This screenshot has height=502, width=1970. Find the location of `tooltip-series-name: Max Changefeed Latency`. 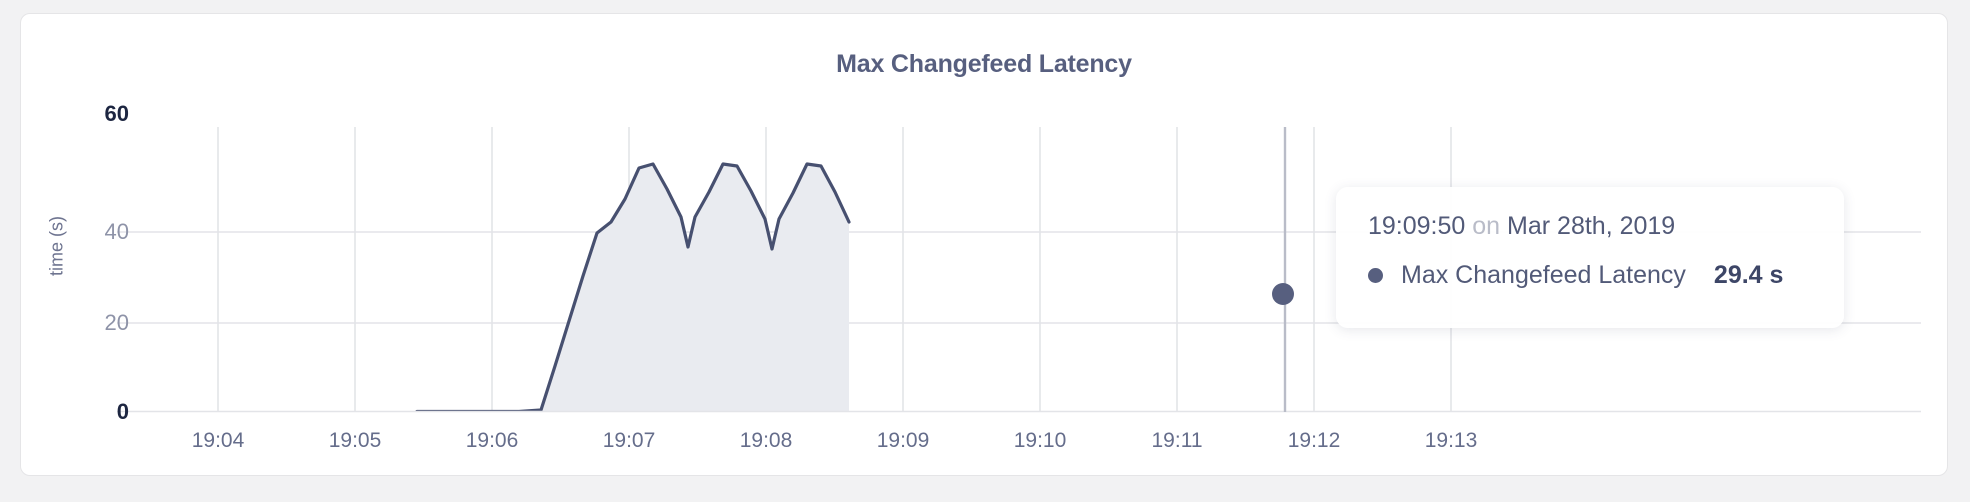

tooltip-series-name: Max Changefeed Latency is located at coordinates (1543, 274).